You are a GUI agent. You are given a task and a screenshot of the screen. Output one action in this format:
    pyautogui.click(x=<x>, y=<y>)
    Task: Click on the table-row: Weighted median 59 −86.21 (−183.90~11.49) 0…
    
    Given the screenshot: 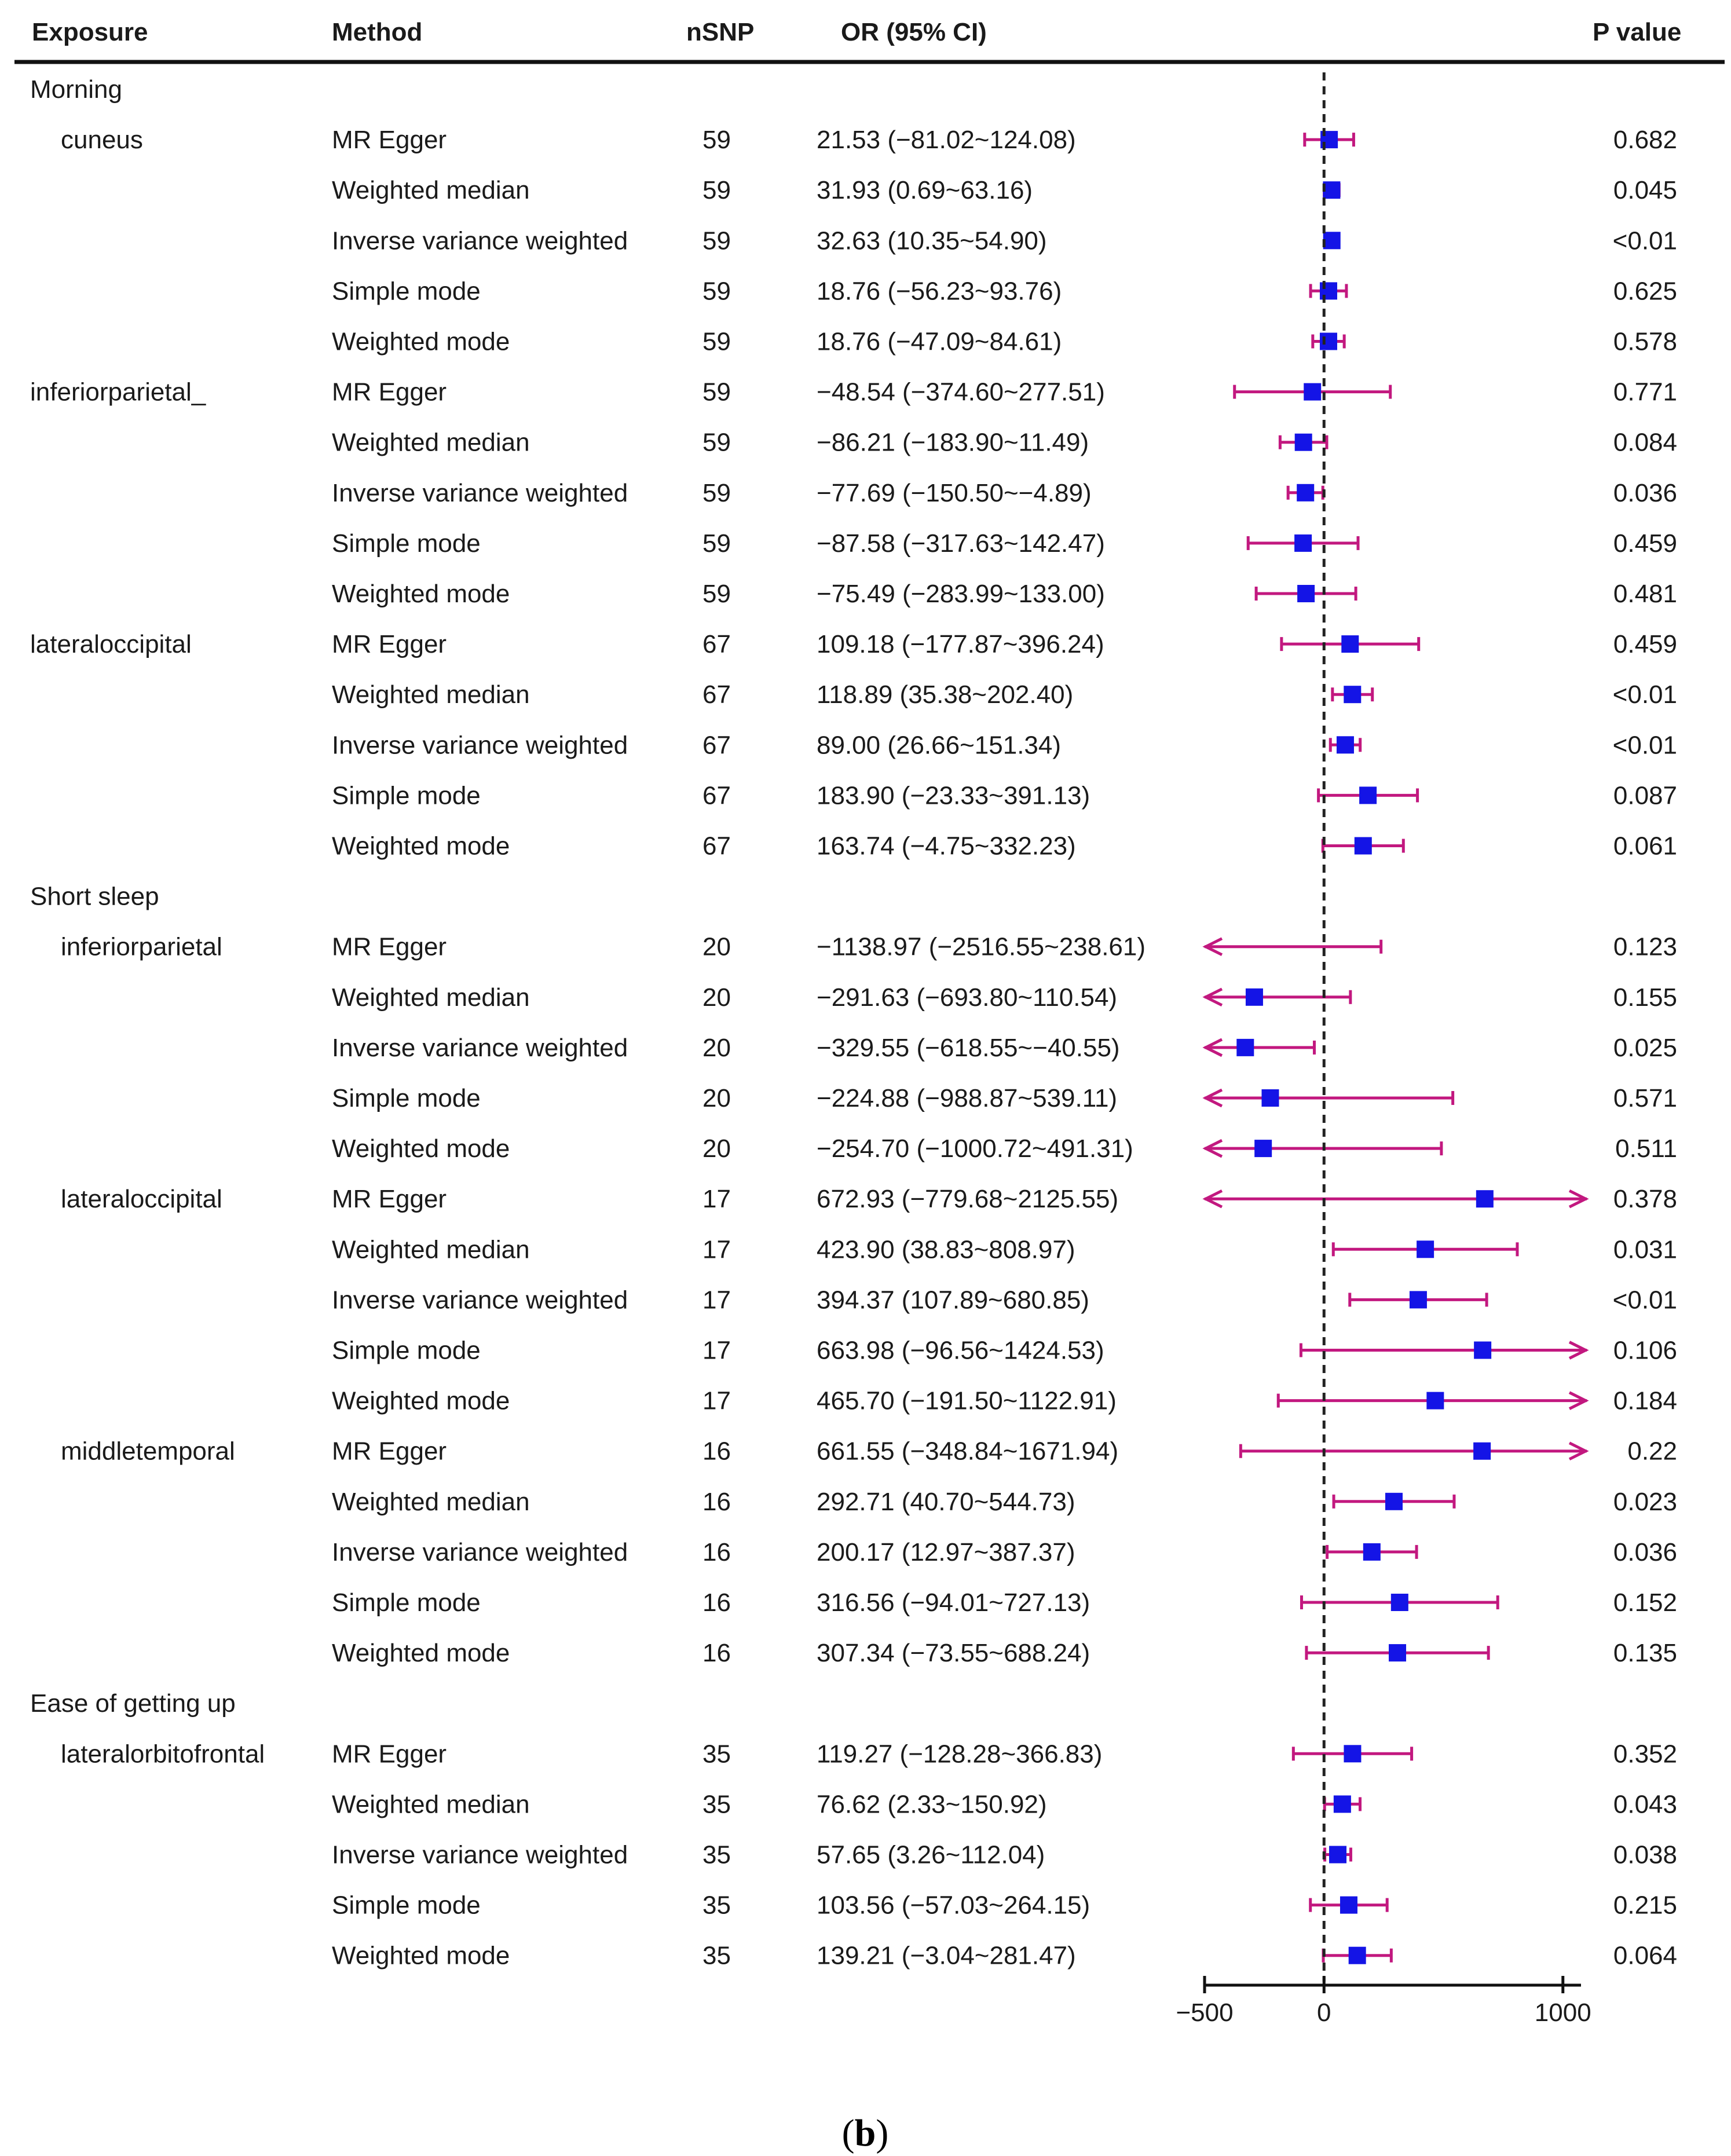 What is the action you would take?
    pyautogui.click(x=1004, y=443)
    